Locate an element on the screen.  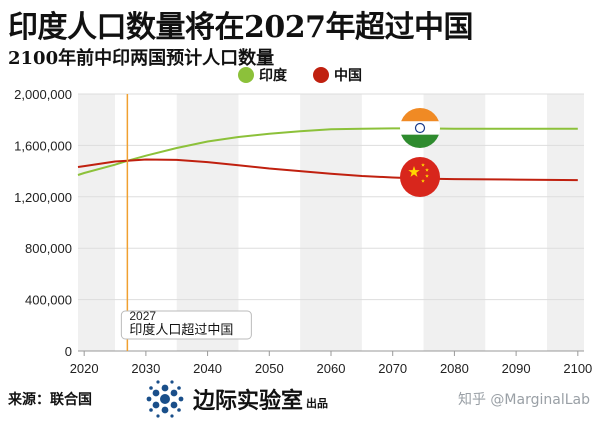
legend-item-india: 印度 is located at coordinates (262, 75).